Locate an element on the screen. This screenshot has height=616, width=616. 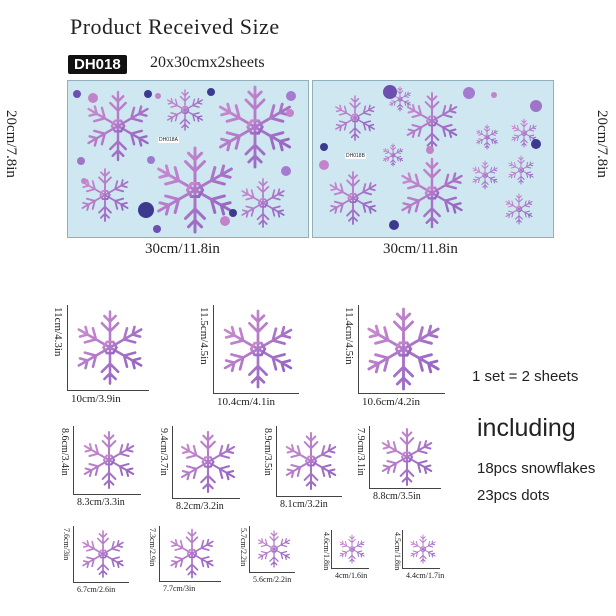
flake-height-label: 8.9cm/3.5in is located at coordinates (267, 452).